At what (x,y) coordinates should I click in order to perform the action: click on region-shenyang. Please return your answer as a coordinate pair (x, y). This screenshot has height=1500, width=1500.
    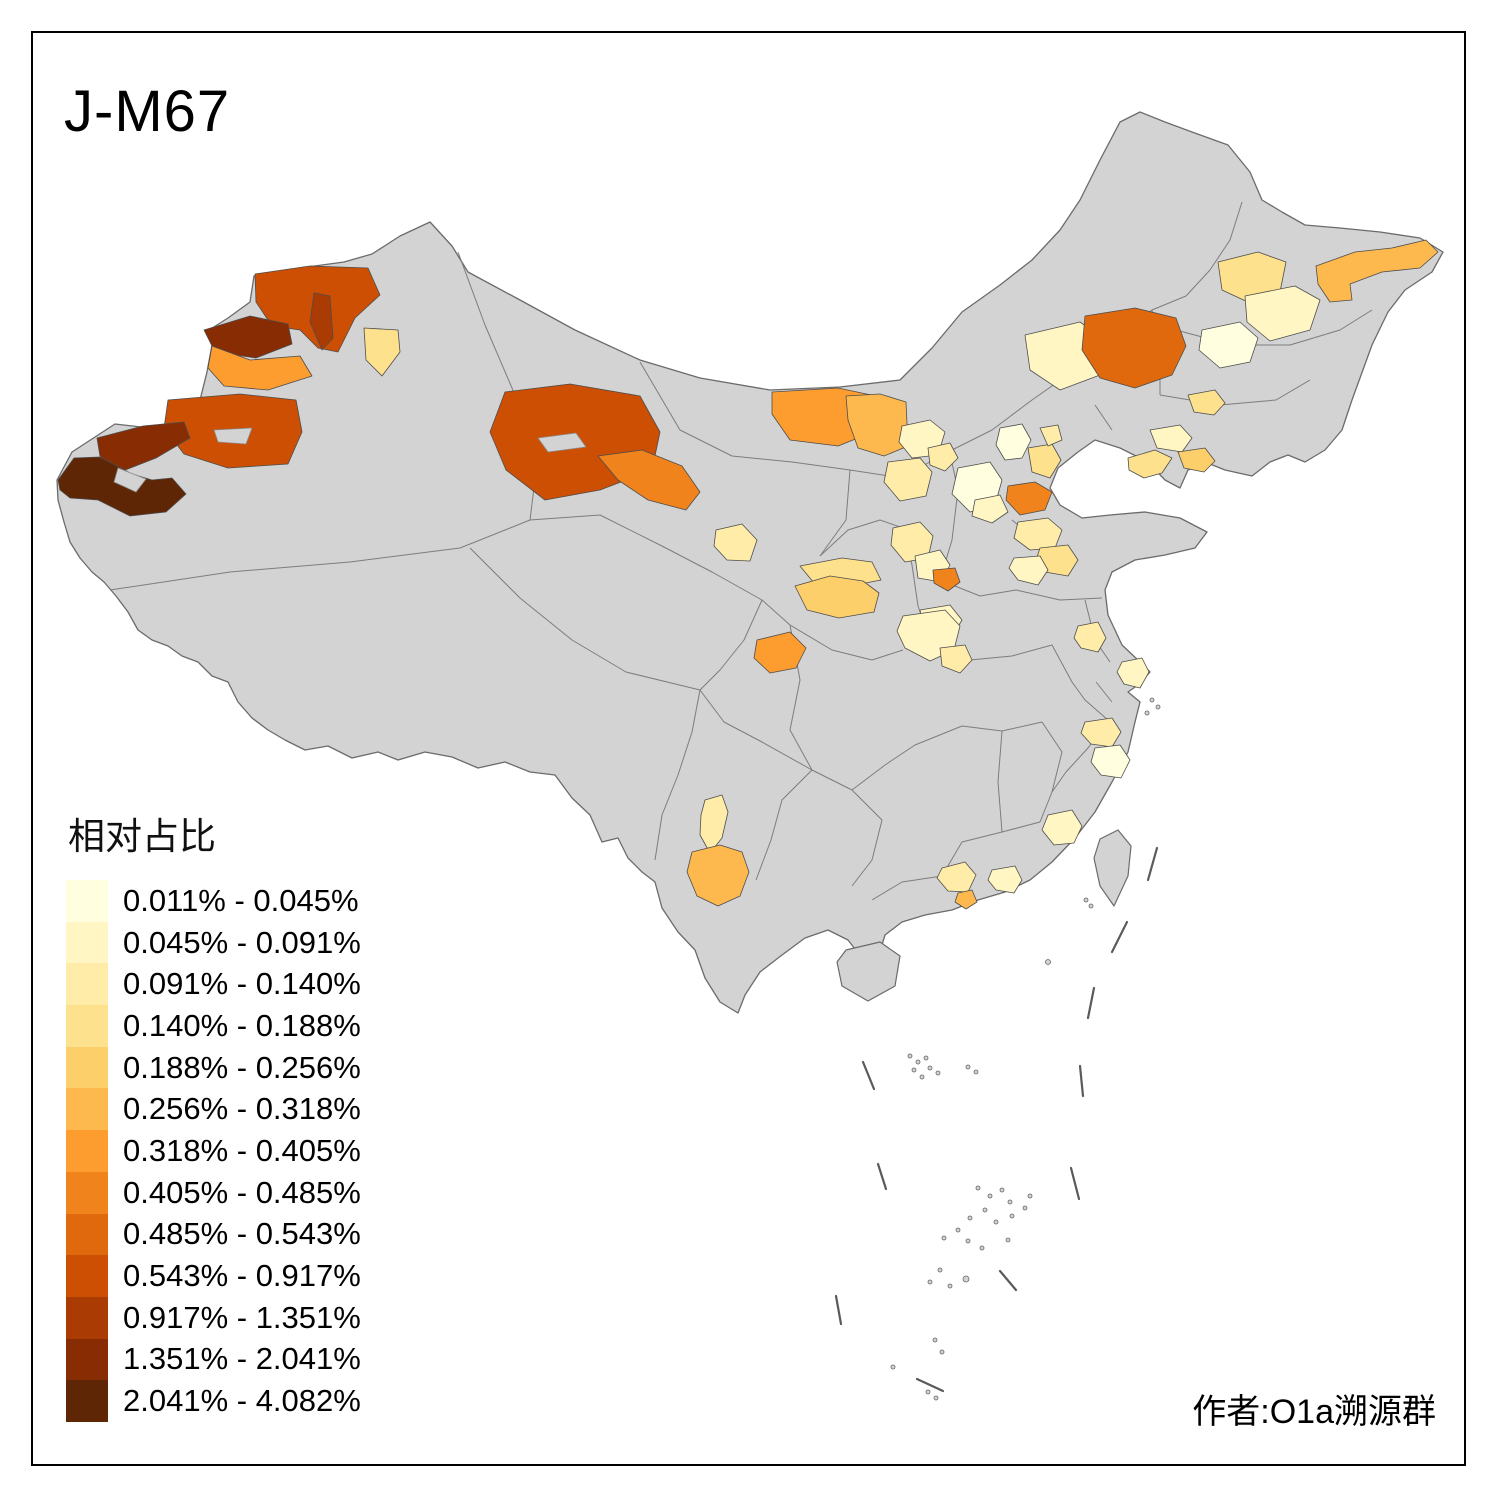
    Looking at the image, I should click on (1171, 438).